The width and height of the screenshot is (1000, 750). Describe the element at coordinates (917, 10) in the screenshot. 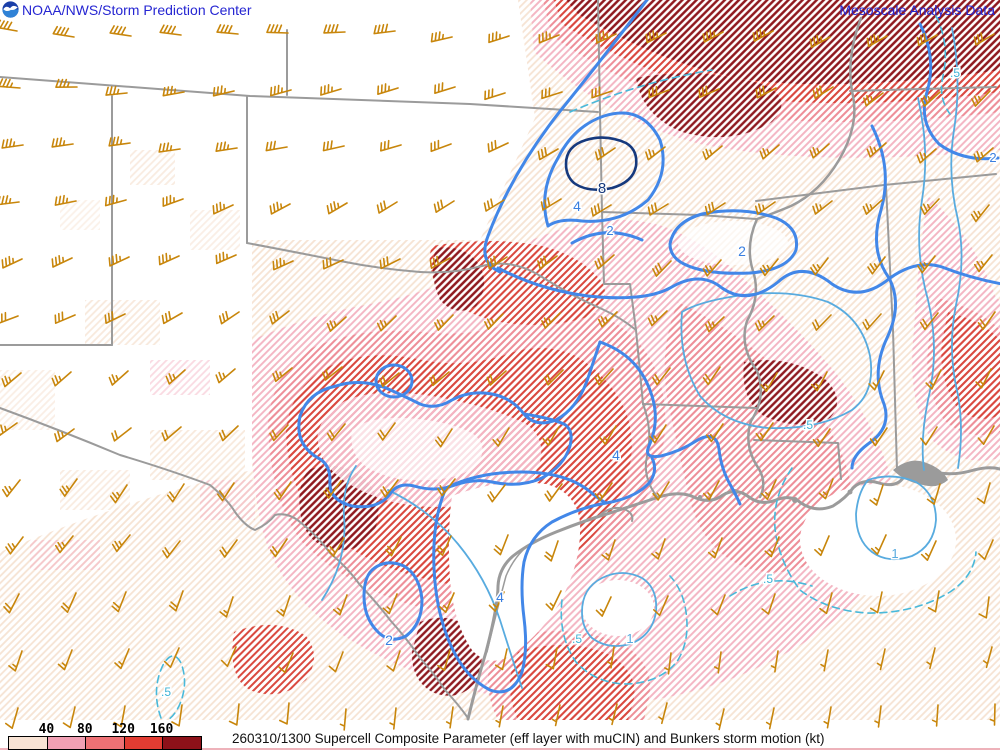

I see `page-title: Mesoscale Analysis Data` at that location.